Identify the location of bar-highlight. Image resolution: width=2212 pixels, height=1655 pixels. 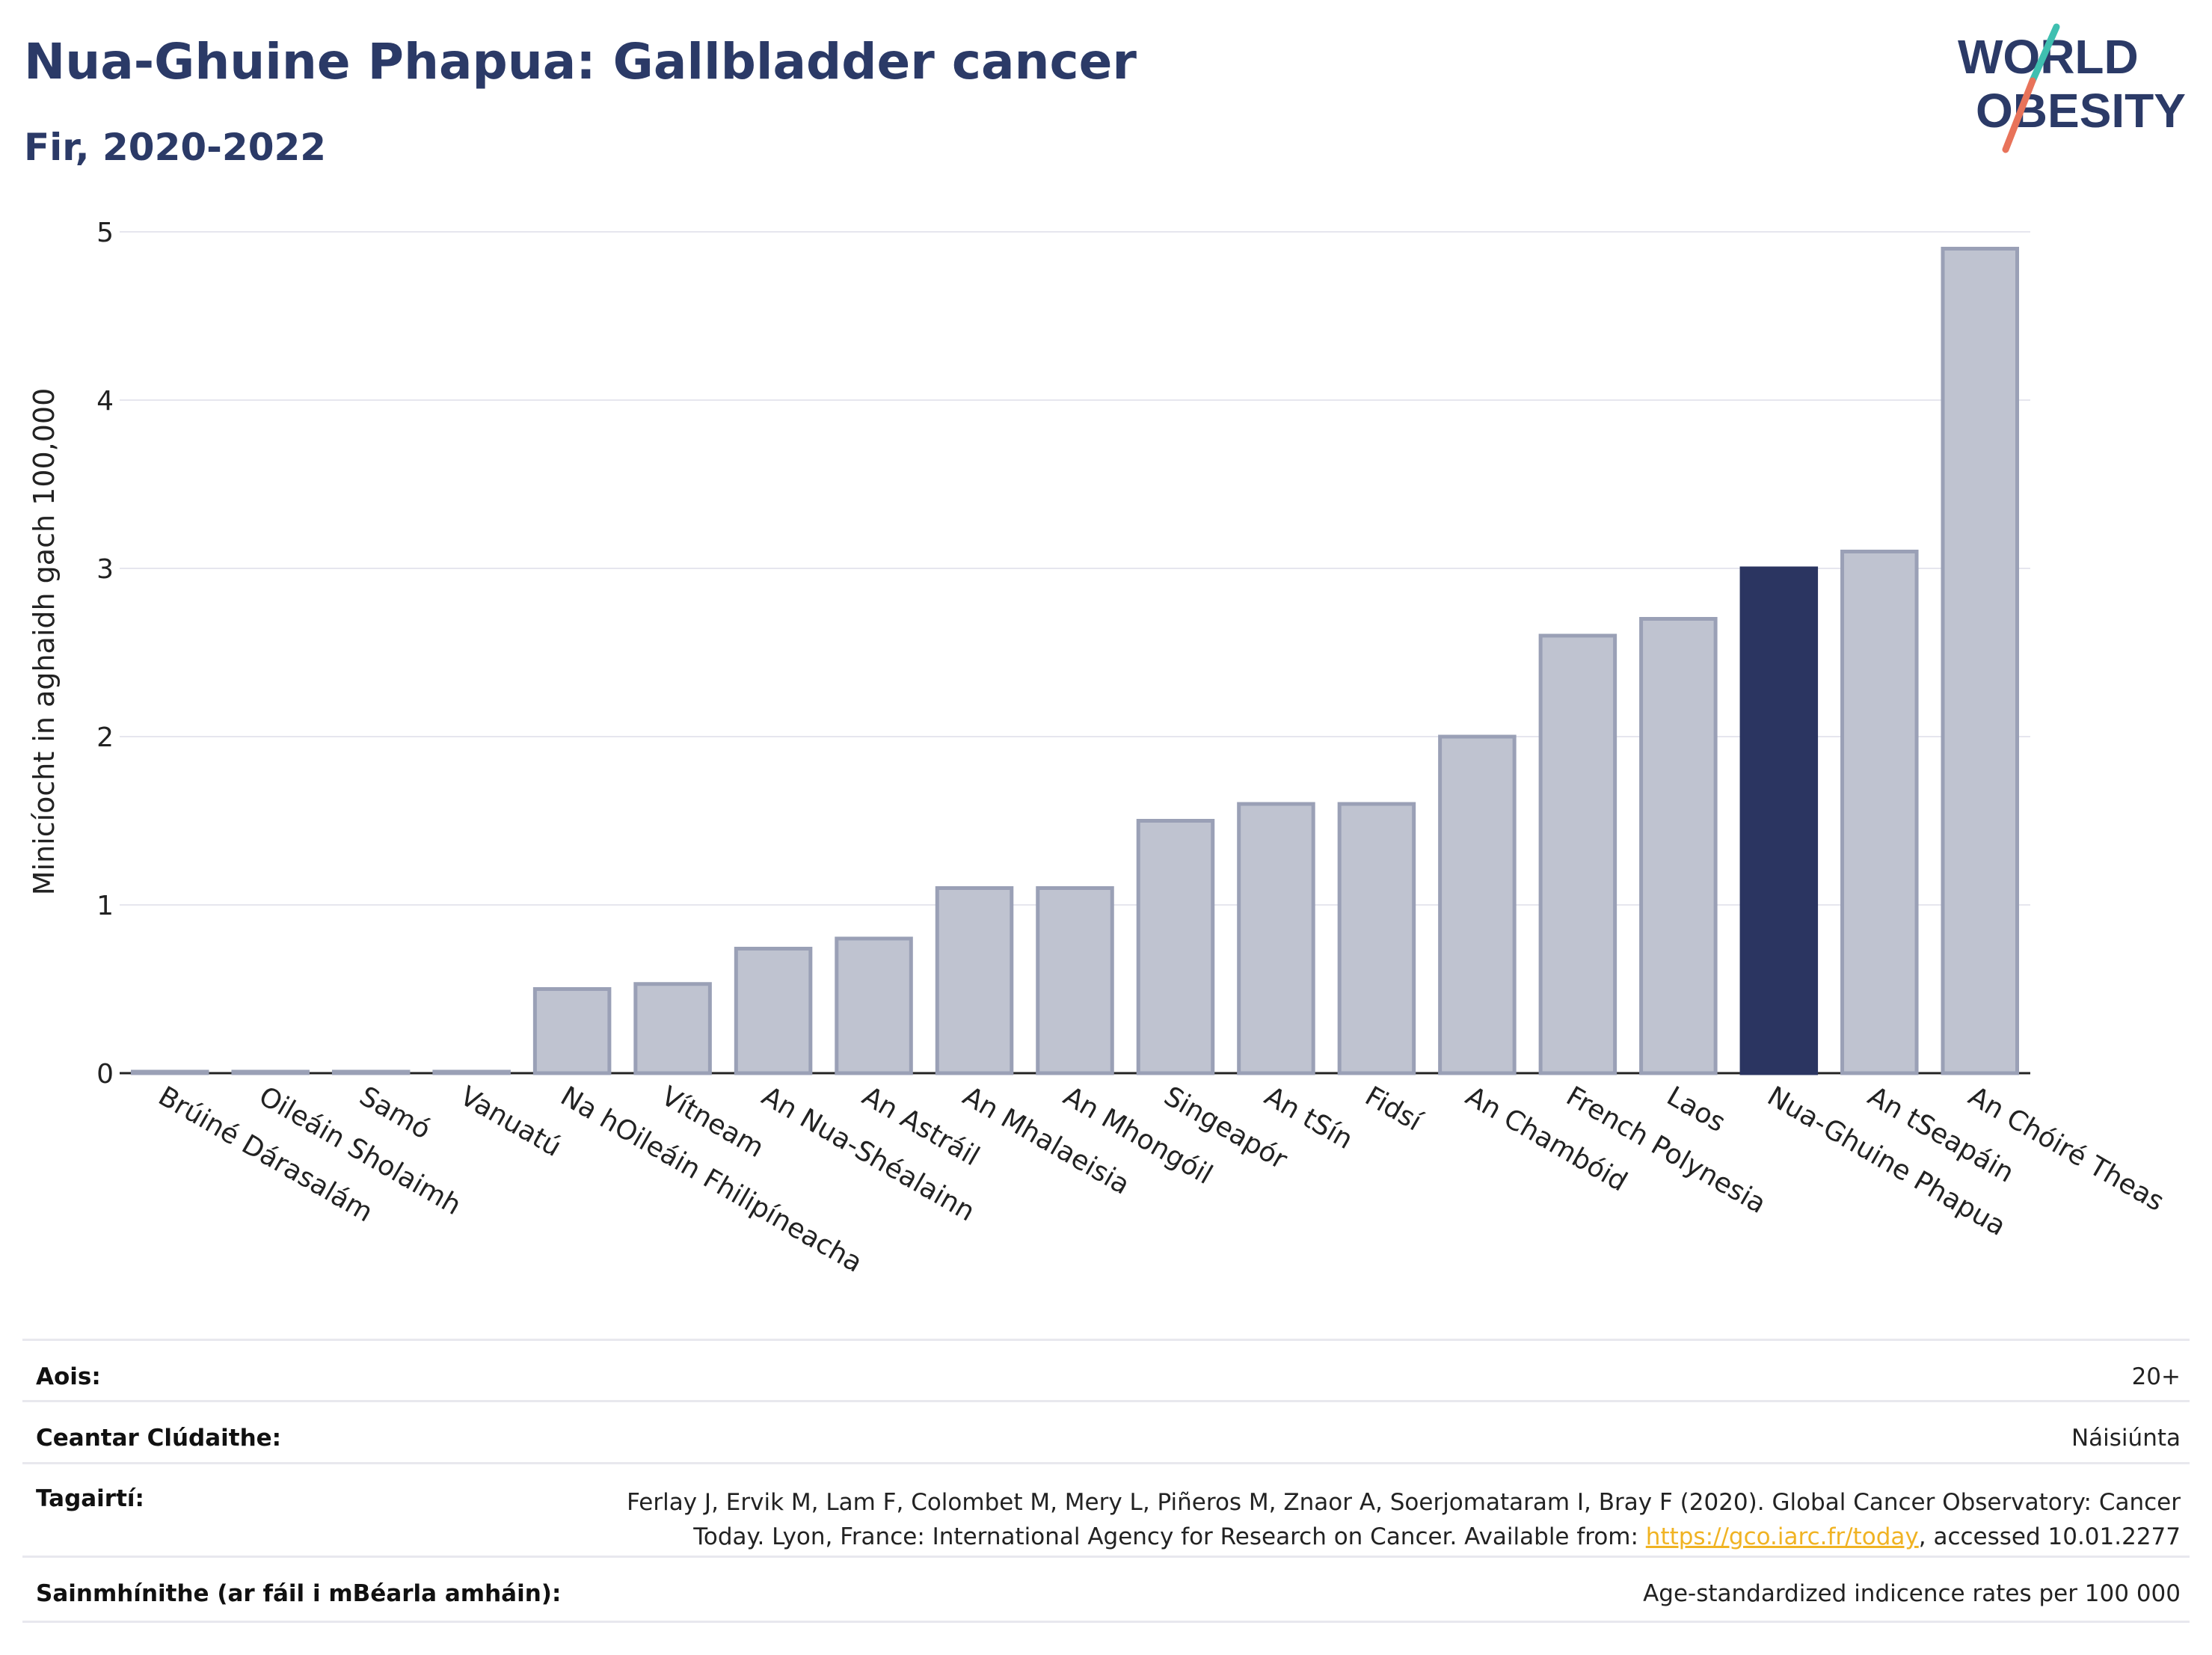
(1779, 820).